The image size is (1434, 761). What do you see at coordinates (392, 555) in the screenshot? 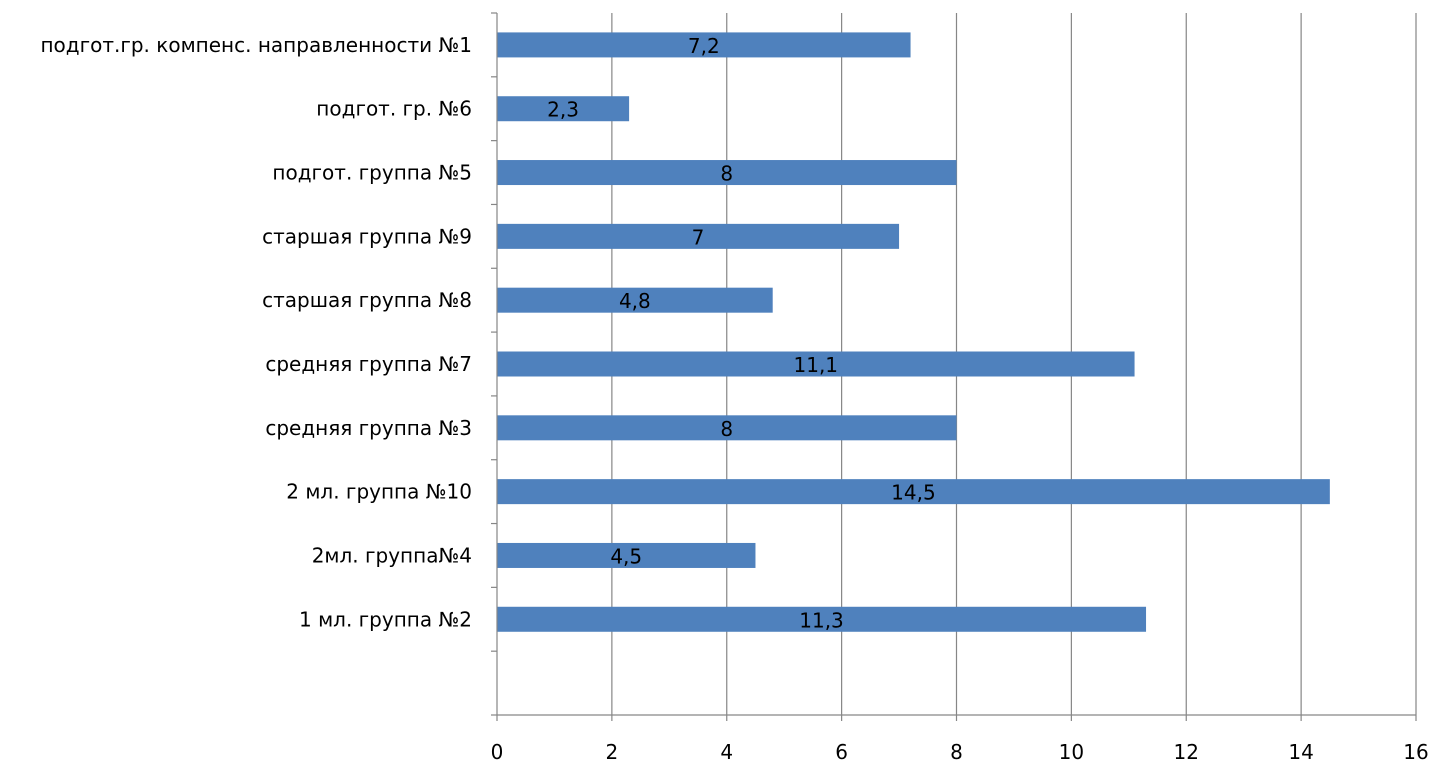
I see `category-label: 2мл. группа№4` at bounding box center [392, 555].